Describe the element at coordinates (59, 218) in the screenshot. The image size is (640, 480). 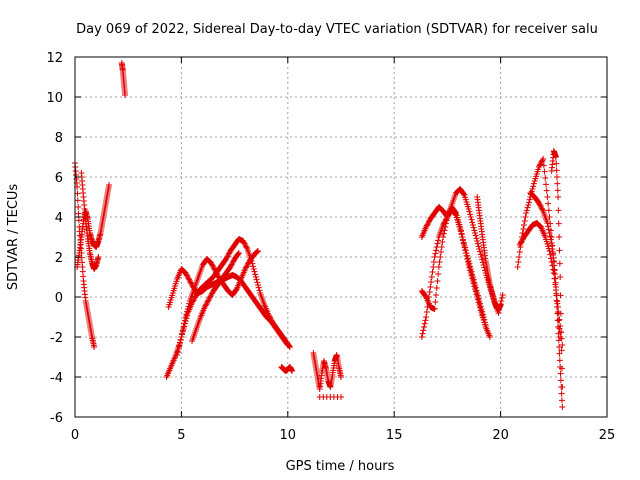
I see `y-tick-label: 4` at that location.